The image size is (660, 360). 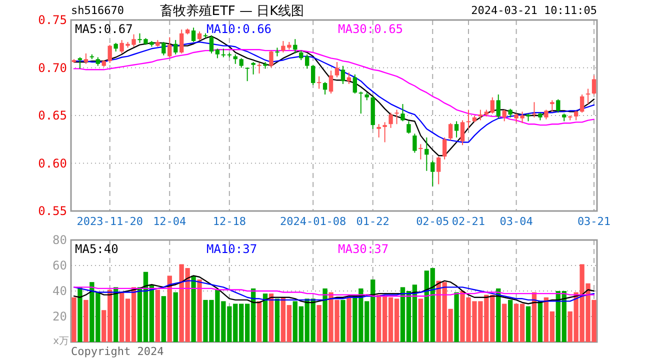 What do you see at coordinates (117, 351) in the screenshot?
I see `text: Copyright 2024` at bounding box center [117, 351].